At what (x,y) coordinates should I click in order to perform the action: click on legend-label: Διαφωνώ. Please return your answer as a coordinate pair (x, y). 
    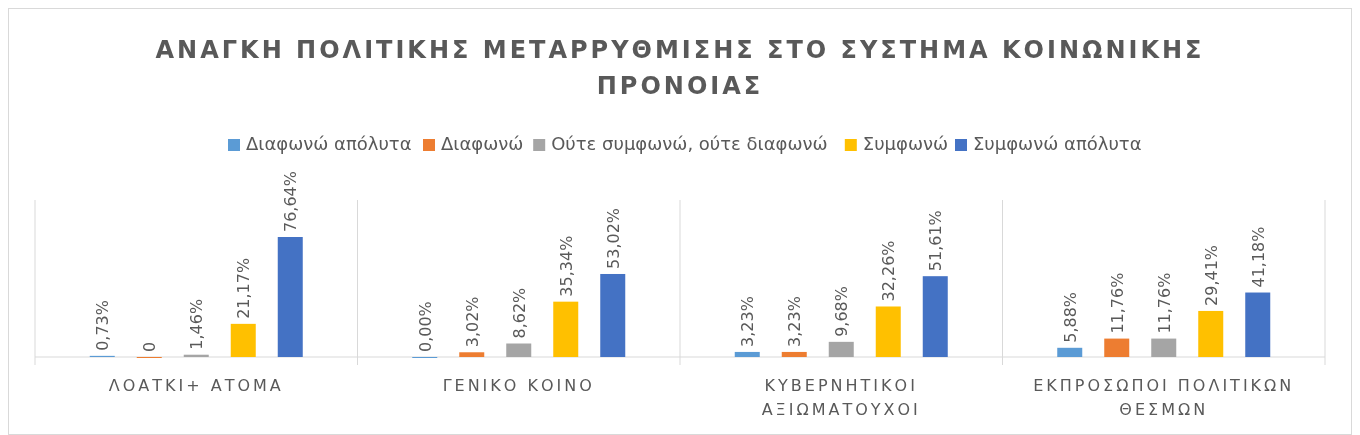
    Looking at the image, I should click on (482, 143).